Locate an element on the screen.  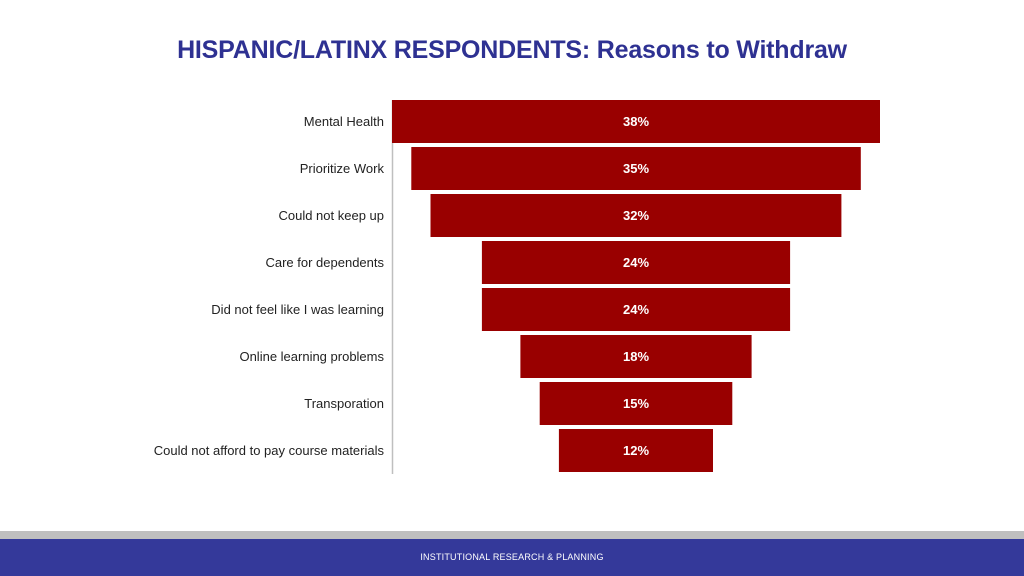
title-main: HISPANIC/LATINX RESPONDENTS: is located at coordinates (384, 50).